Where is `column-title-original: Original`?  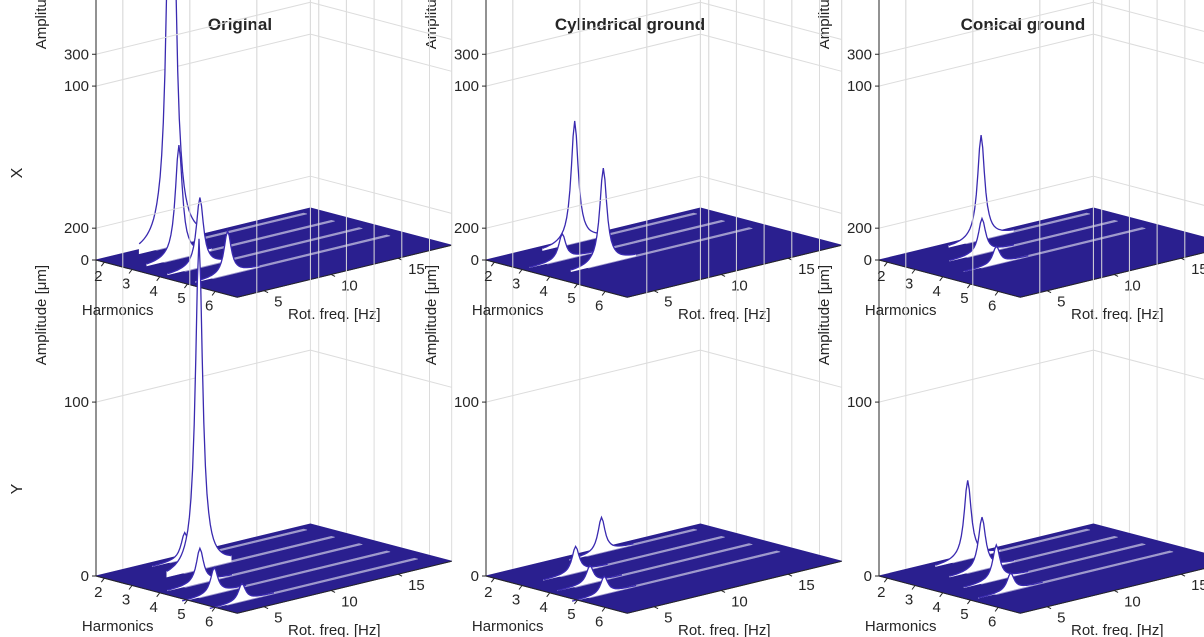
column-title-original: Original is located at coordinates (240, 24).